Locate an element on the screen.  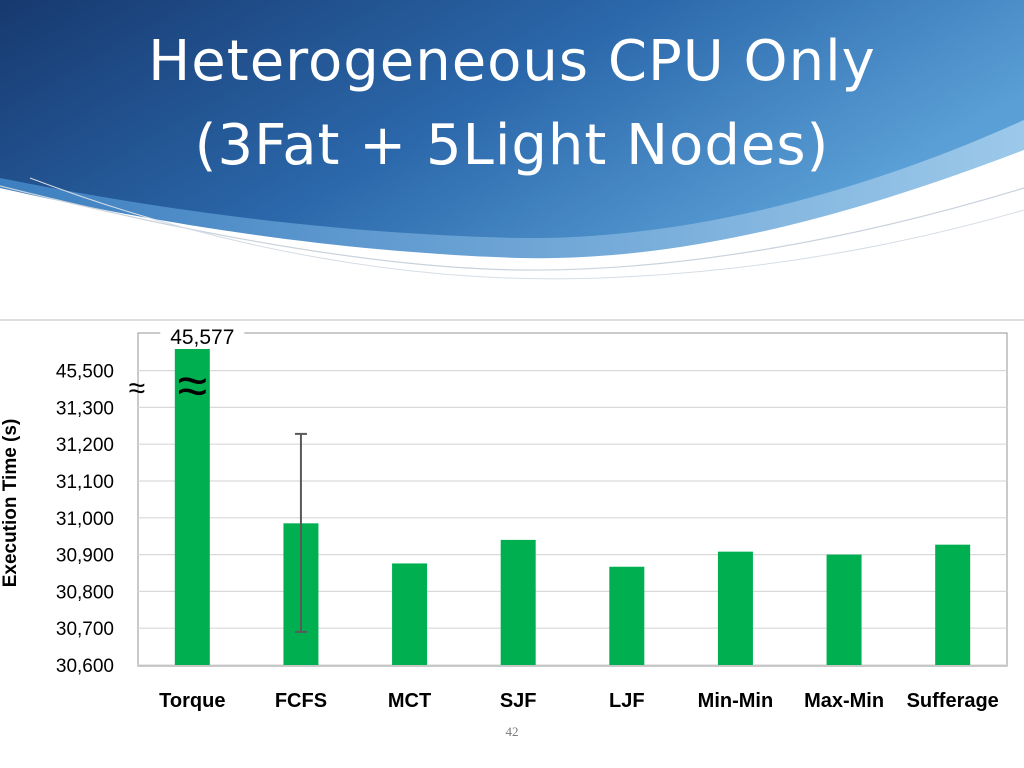
bar-break-mark: ≈ is located at coordinates (192, 386).